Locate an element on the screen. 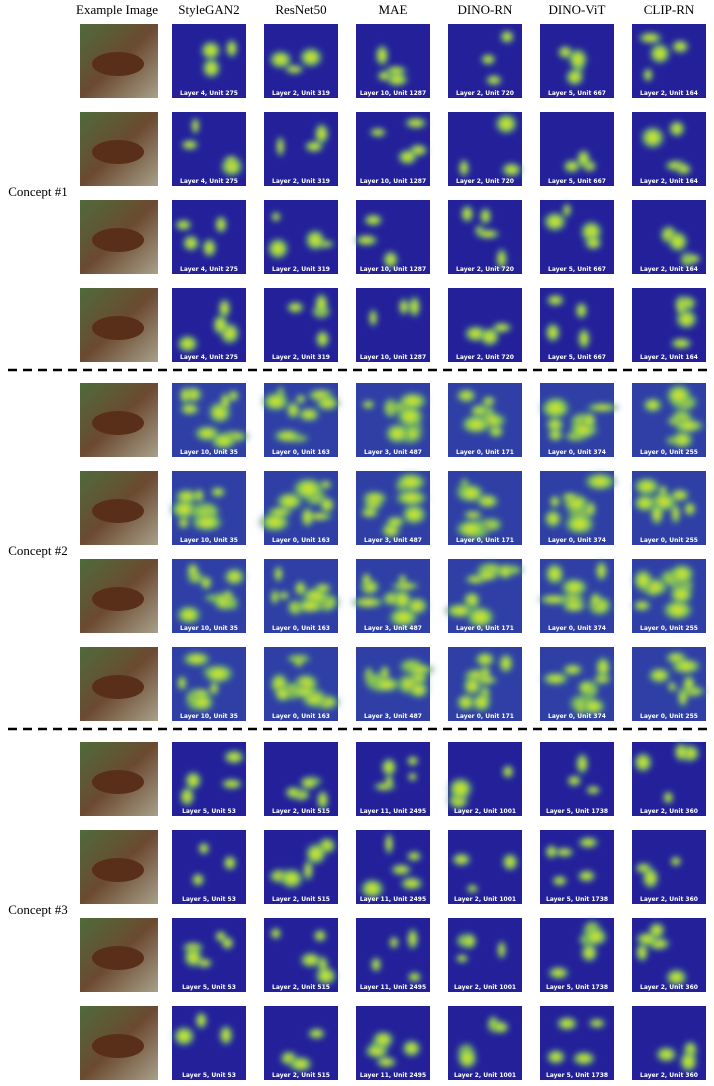  unit-label: Layer 5, Unit 53 is located at coordinates (209, 811).